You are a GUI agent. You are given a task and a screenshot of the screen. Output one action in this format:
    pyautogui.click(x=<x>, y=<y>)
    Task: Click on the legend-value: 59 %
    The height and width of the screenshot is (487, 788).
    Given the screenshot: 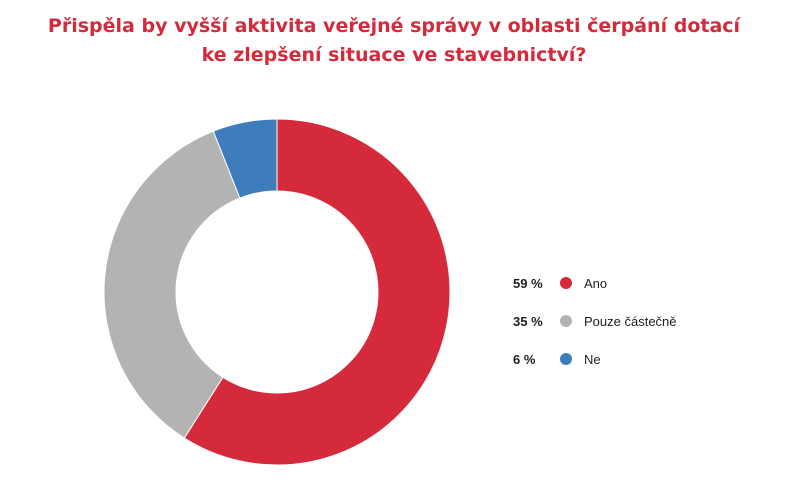 What is the action you would take?
    pyautogui.click(x=528, y=283)
    